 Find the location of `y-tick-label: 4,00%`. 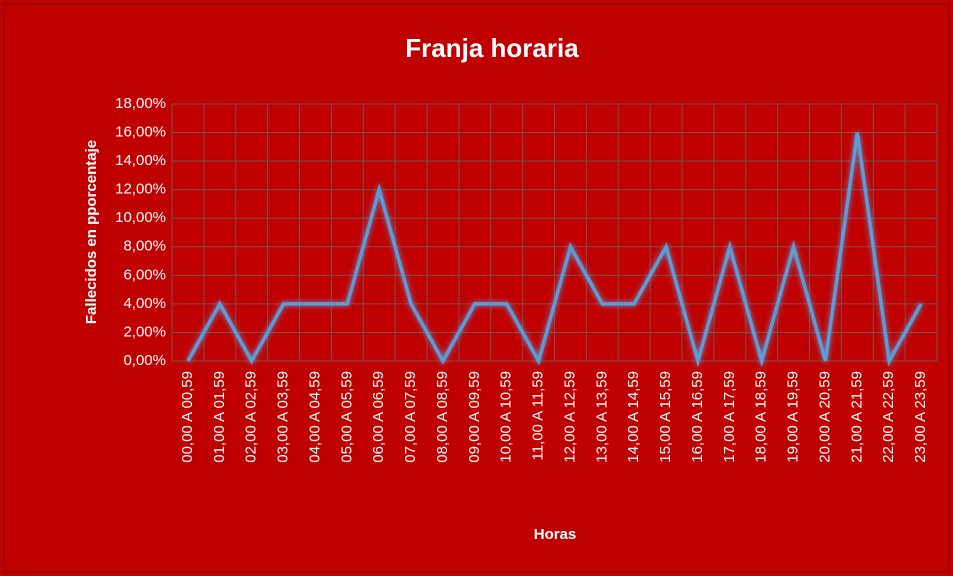

y-tick-label: 4,00% is located at coordinates (144, 303).